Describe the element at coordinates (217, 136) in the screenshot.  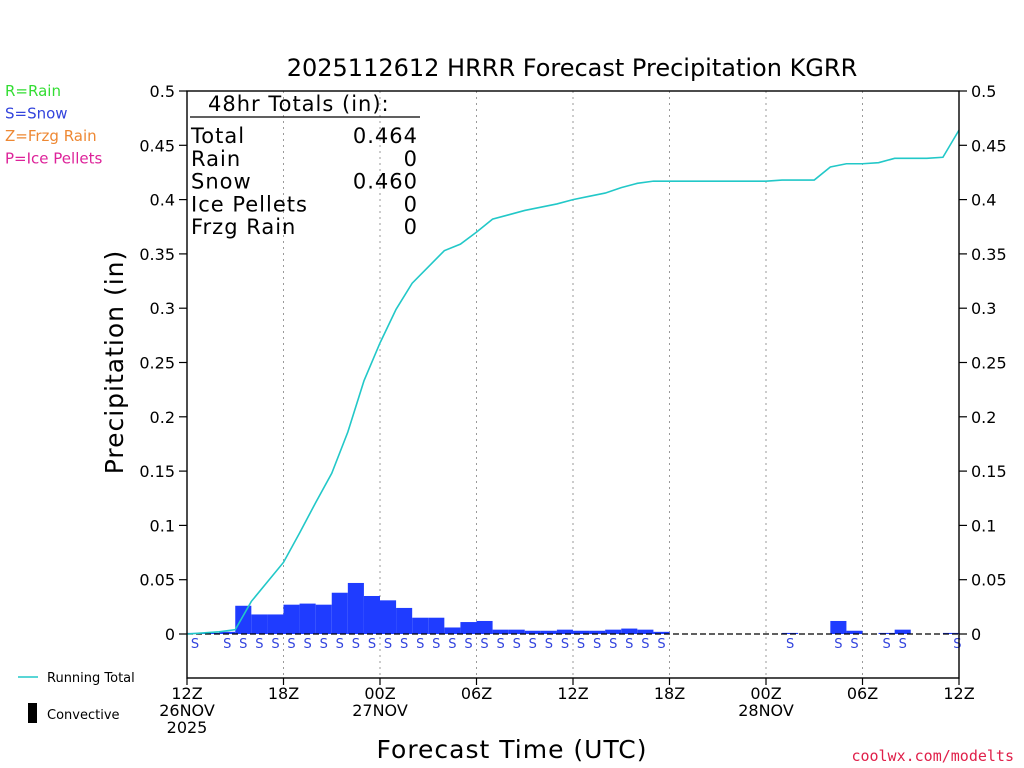
I see `totals-row-label: Total` at that location.